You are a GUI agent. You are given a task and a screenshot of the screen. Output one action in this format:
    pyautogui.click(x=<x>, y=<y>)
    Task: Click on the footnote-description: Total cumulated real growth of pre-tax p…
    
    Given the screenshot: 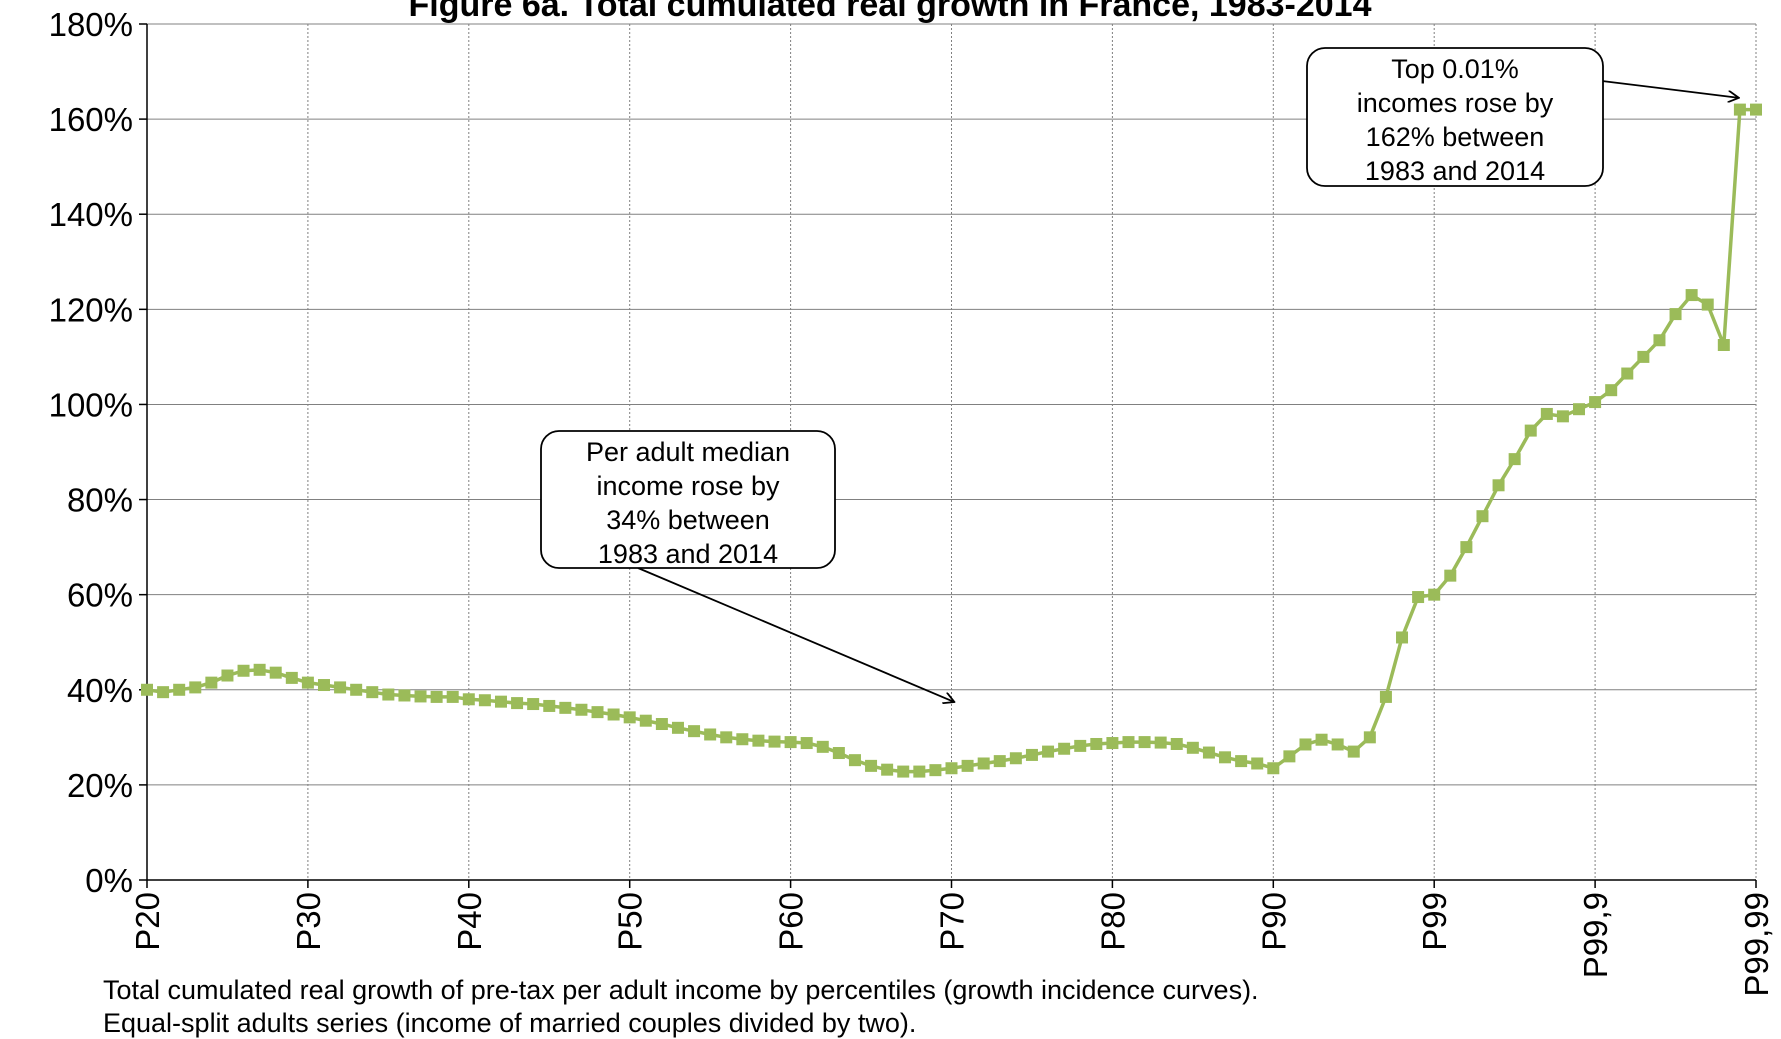 What is the action you would take?
    pyautogui.click(x=681, y=990)
    